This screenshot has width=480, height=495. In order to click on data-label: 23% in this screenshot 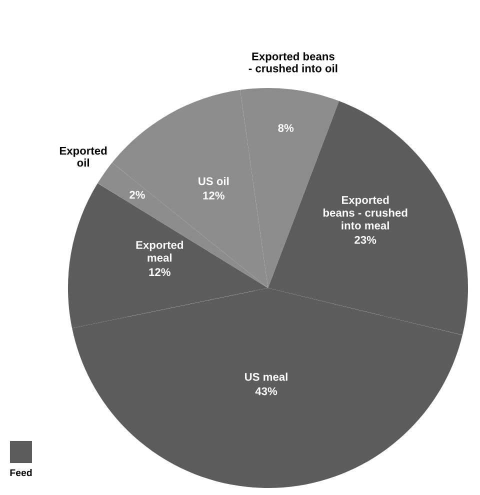, I will do `click(365, 240)`.